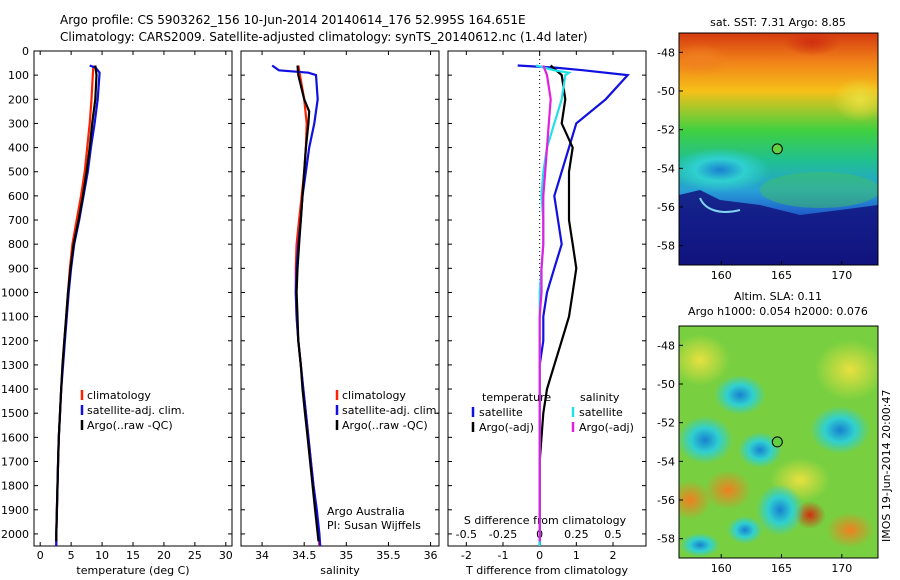  What do you see at coordinates (778, 296) in the screenshot?
I see `sla-map-title-1: Altim. SLA: 0.11` at bounding box center [778, 296].